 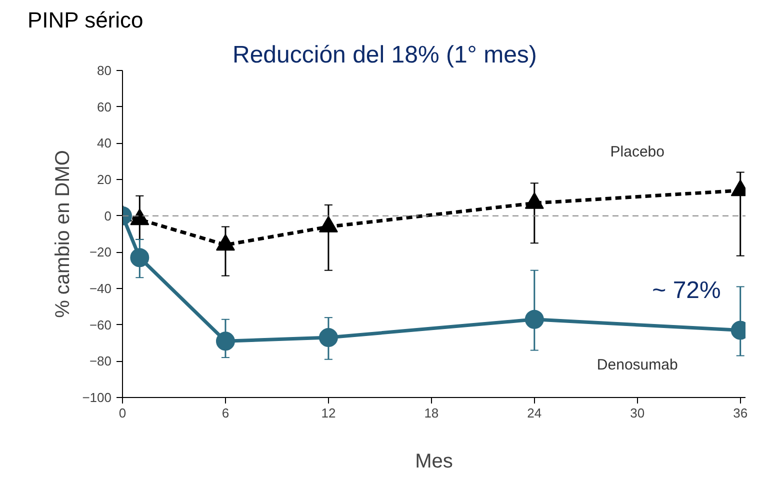 What do you see at coordinates (63, 234) in the screenshot?
I see `y-axis-title: % cambio en DMO` at bounding box center [63, 234].